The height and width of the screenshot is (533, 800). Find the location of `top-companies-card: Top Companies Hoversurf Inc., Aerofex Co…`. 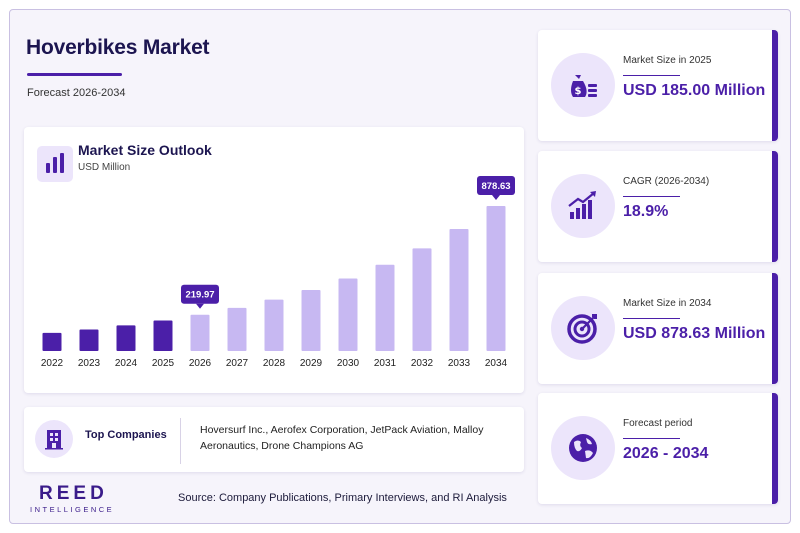

top-companies-card: Top Companies Hoversurf Inc., Aerofex Co… is located at coordinates (274, 439).